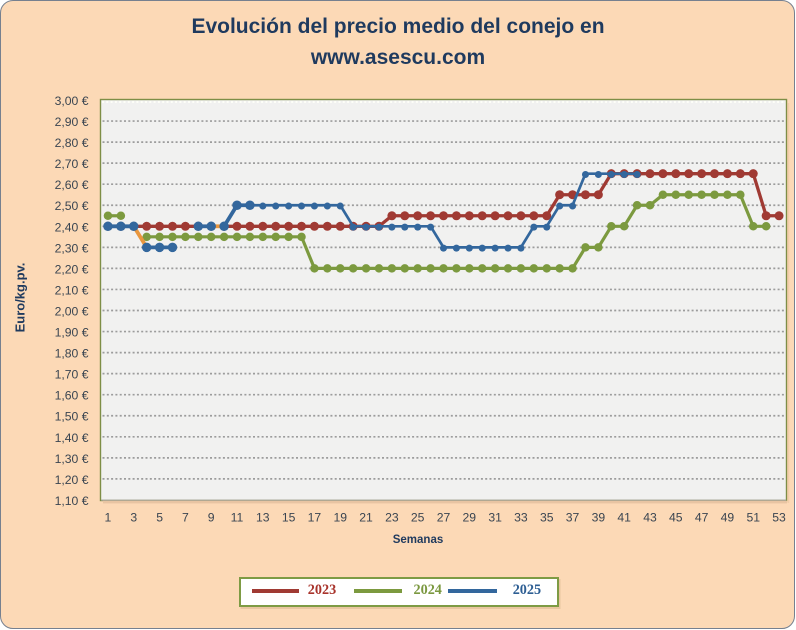 The width and height of the screenshot is (796, 630). Describe the element at coordinates (72, 248) in the screenshot. I see `svg-text: 2,30 €` at that location.